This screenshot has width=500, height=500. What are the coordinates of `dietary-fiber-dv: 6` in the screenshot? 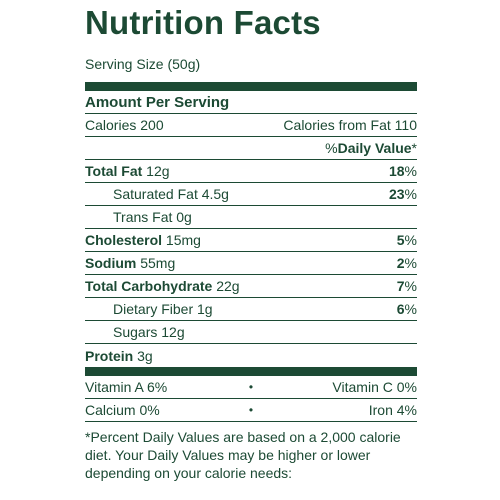 It's located at (400, 309).